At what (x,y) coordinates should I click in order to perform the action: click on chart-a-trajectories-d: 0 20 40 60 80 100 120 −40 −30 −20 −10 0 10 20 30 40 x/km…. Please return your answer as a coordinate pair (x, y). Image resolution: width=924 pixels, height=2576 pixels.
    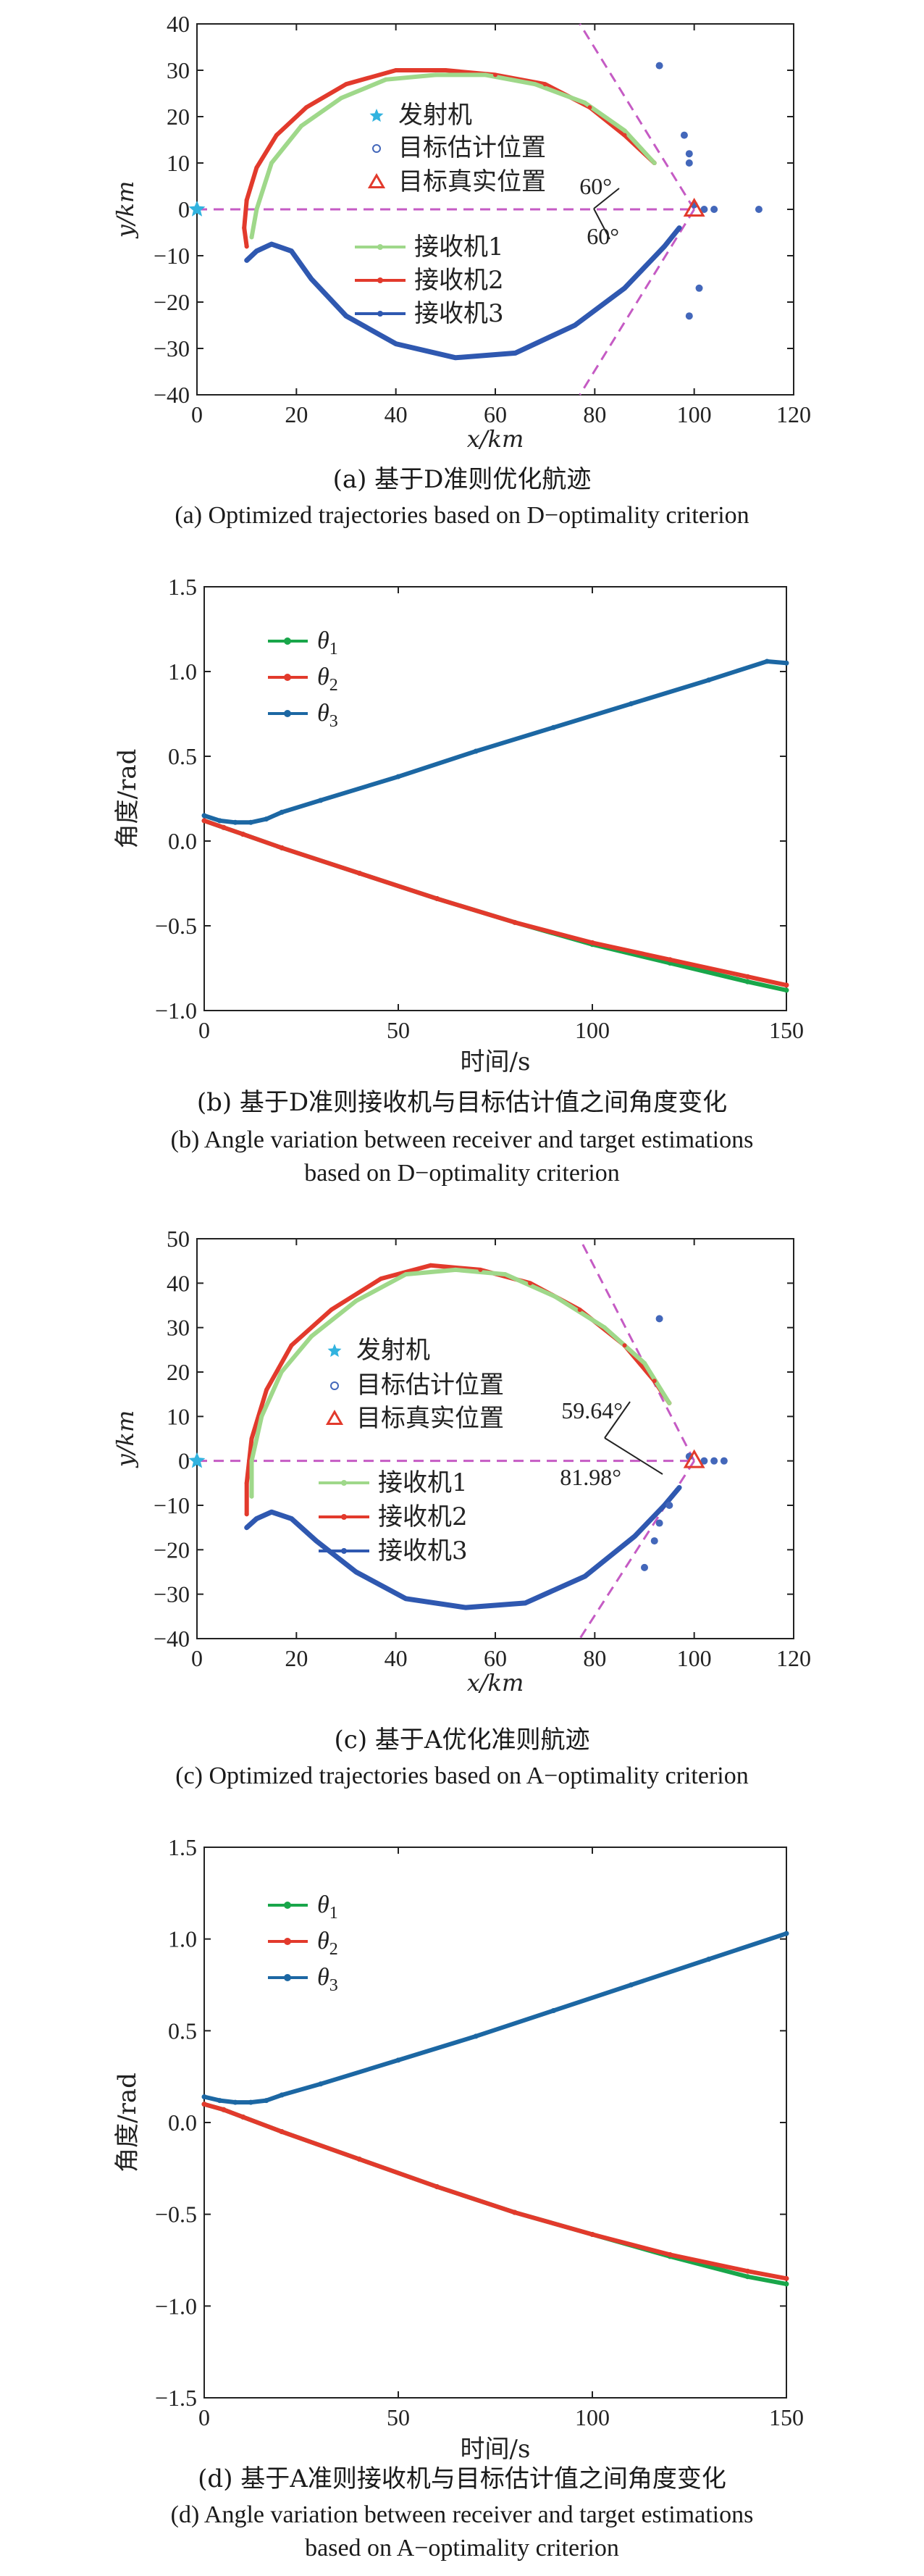
    Looking at the image, I should click on (462, 232).